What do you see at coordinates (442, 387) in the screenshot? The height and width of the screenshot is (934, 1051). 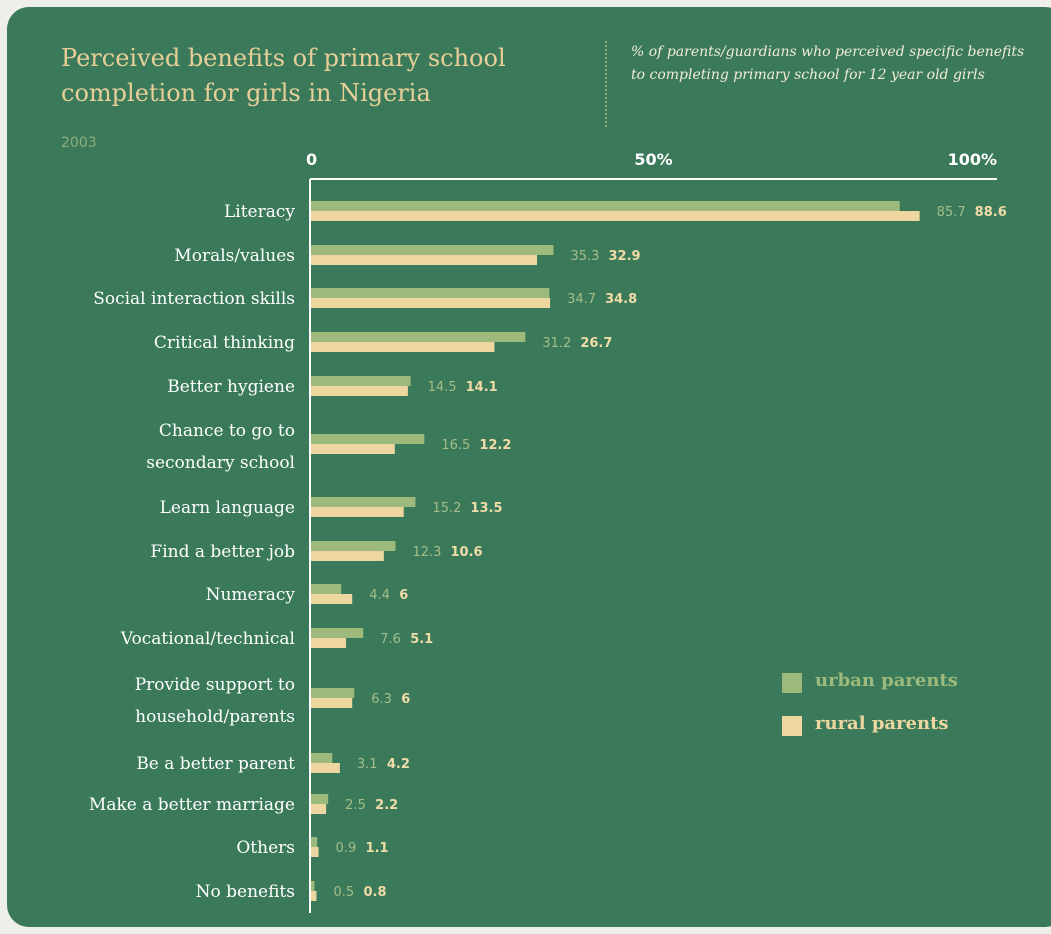 I see `value-label-urban: 14.5` at bounding box center [442, 387].